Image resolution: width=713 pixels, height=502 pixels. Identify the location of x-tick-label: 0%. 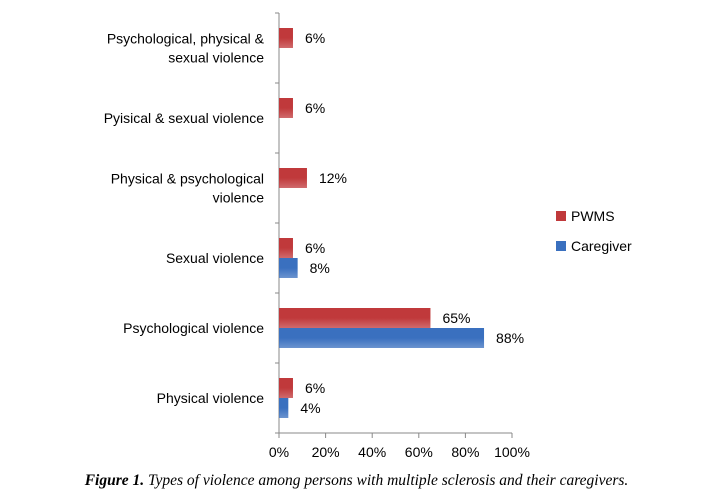
(279, 452).